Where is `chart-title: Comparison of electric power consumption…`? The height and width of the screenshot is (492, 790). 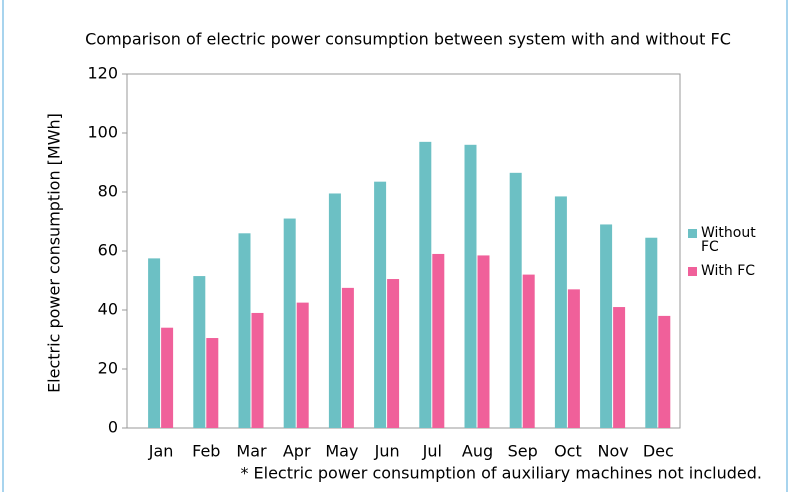
chart-title: Comparison of electric power consumption… is located at coordinates (408, 39).